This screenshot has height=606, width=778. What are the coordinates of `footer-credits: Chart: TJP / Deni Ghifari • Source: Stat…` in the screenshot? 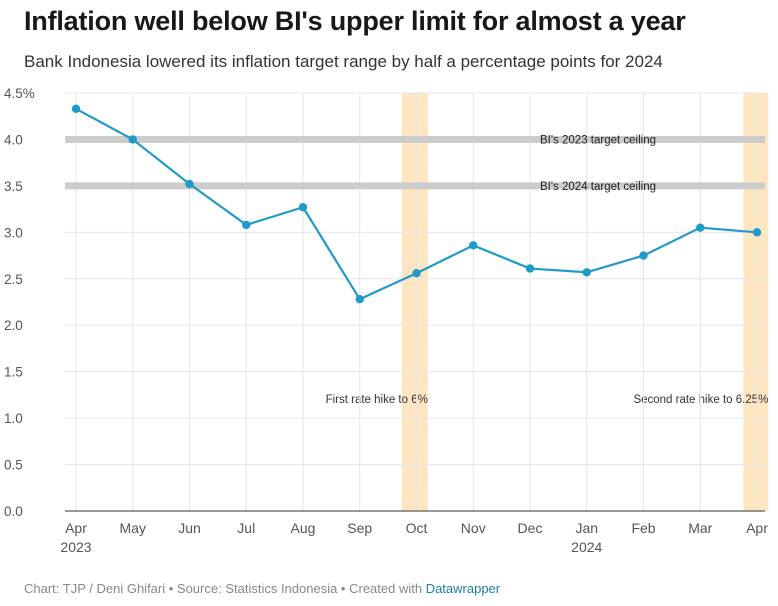 It's located at (225, 588).